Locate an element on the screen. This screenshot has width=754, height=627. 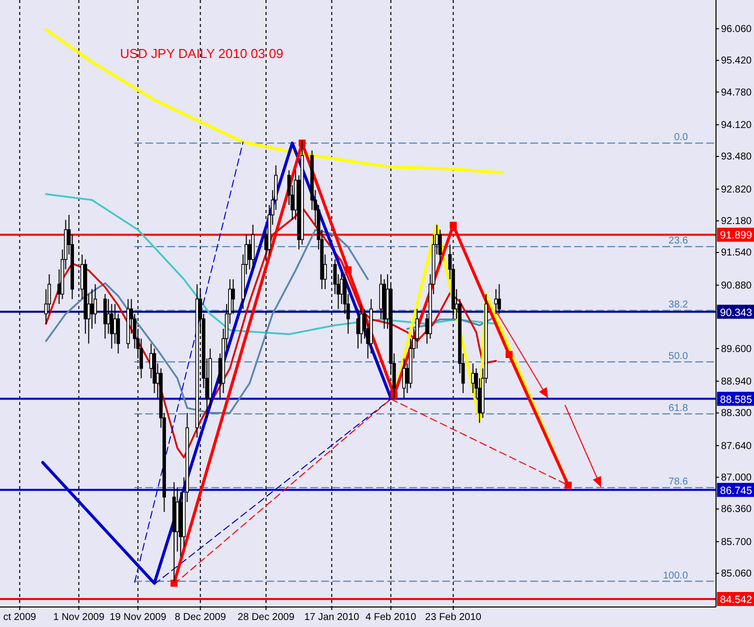
x-tick-label: 28 Dec 2009 is located at coordinates (266, 618).